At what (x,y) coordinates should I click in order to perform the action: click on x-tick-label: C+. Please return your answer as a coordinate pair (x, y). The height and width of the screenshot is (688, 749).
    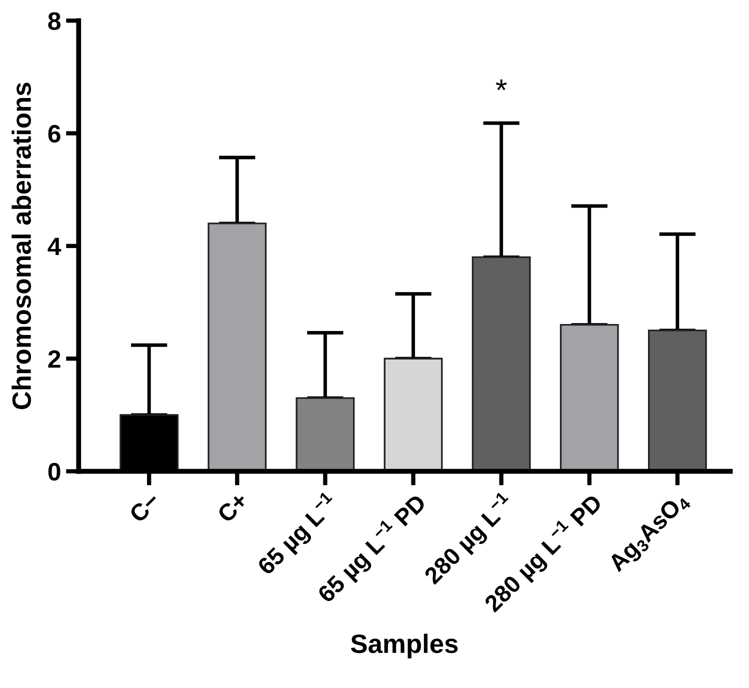
    Looking at the image, I should click on (232, 507).